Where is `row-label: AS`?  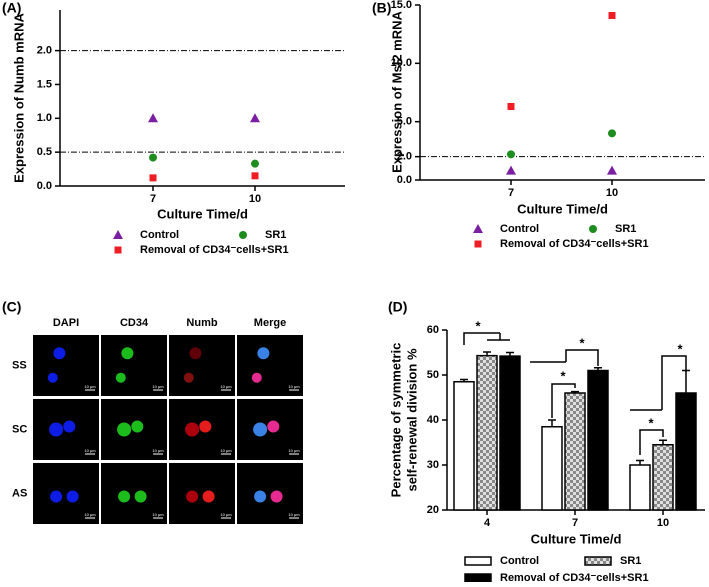 row-label: AS is located at coordinates (19, 493).